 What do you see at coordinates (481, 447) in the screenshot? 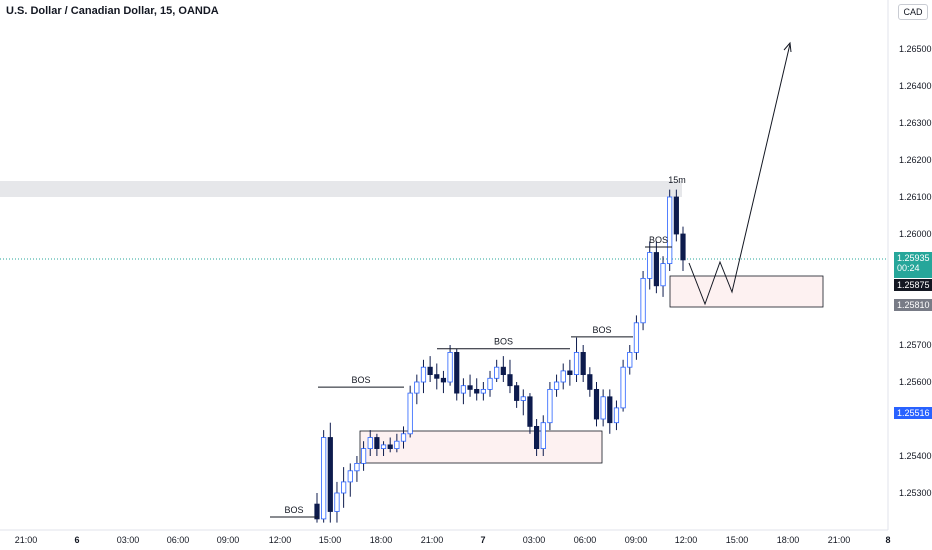
I see `demand-zone` at bounding box center [481, 447].